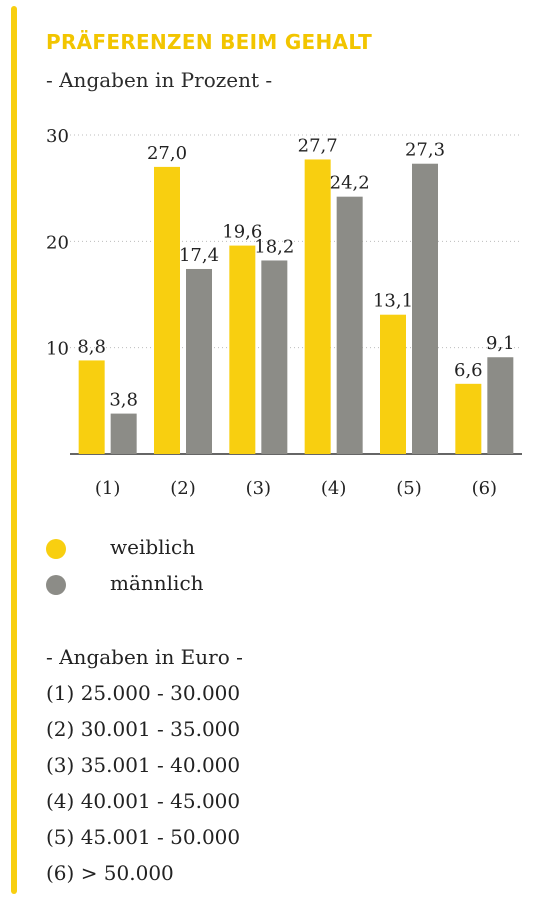  Describe the element at coordinates (468, 370) in the screenshot. I see `data-label: 6,6` at that location.